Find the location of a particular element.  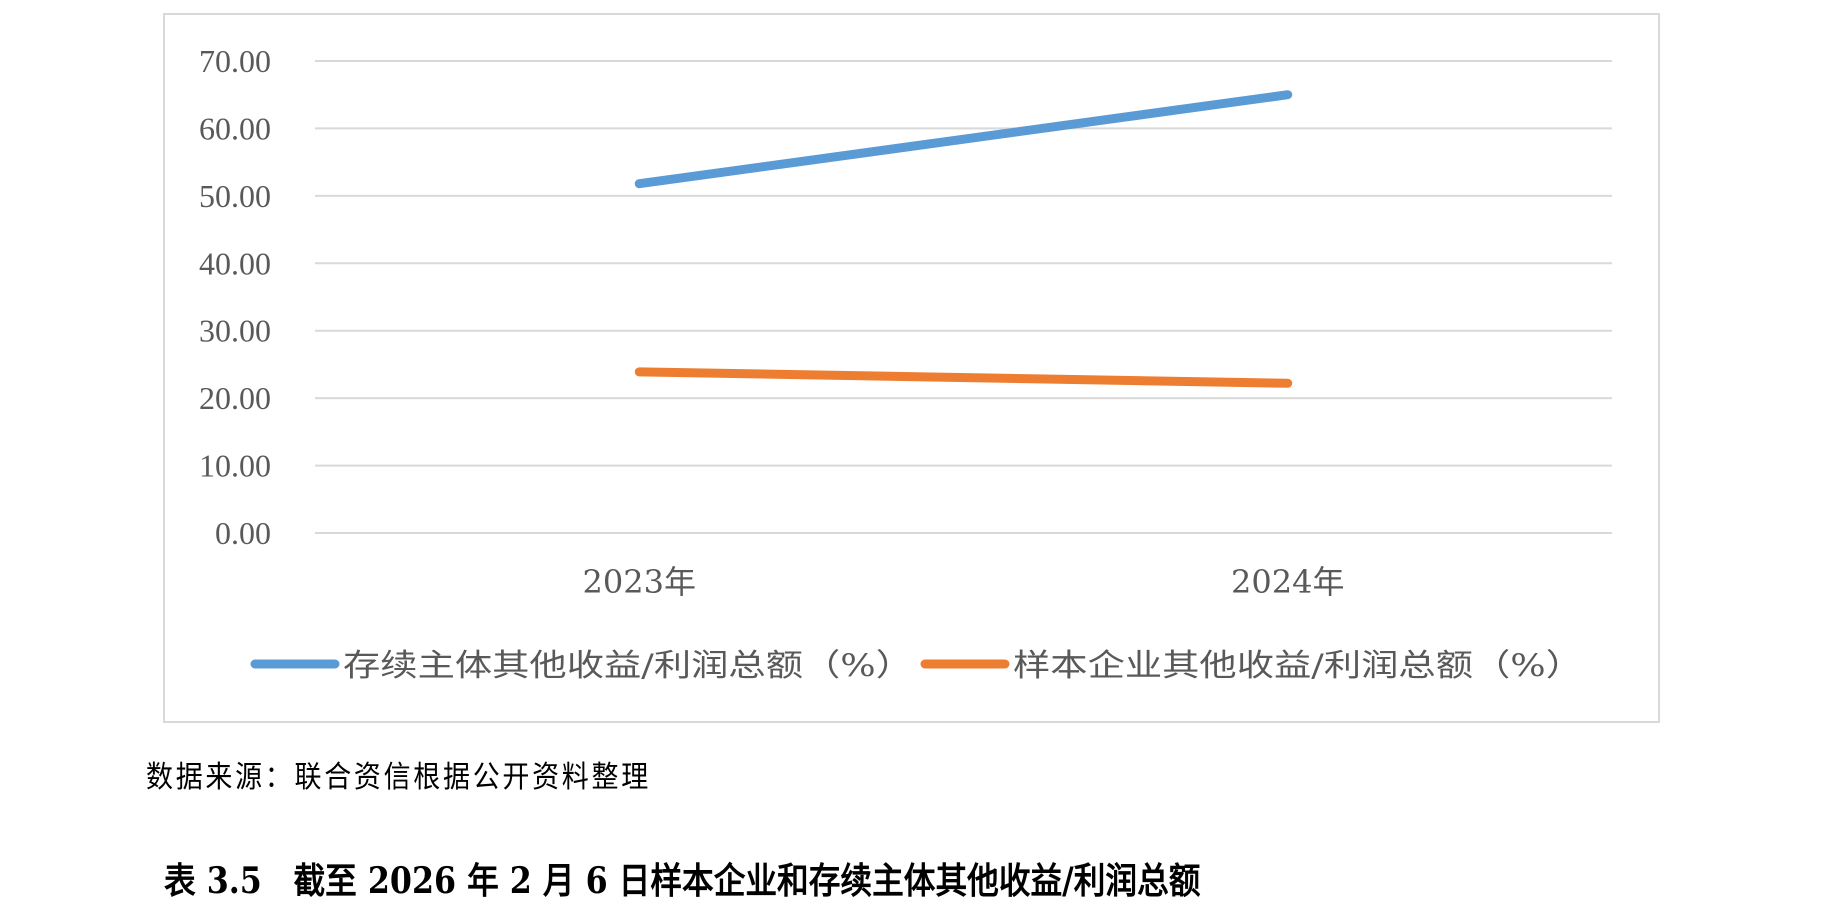

y-tick-label: 50.00 is located at coordinates (235, 196).